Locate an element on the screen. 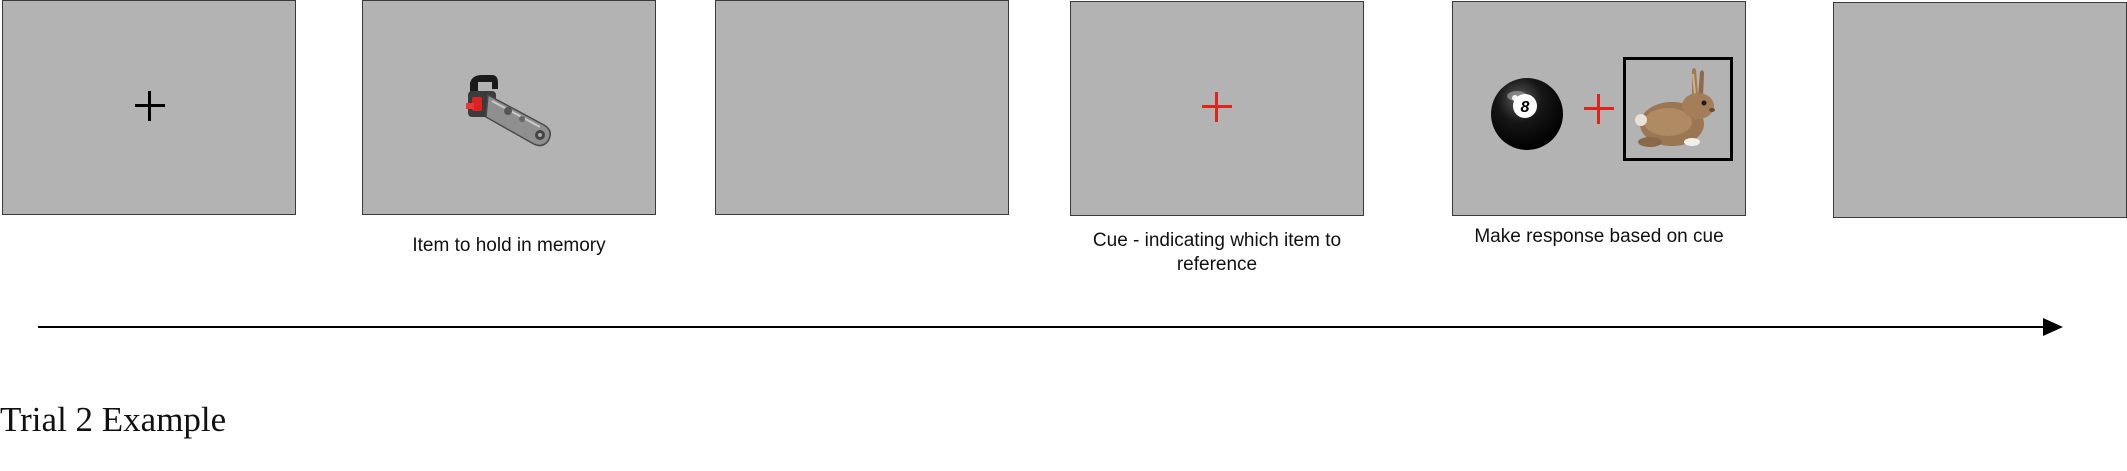 The height and width of the screenshot is (471, 2127). caption-memory-item: Item to hold in memory is located at coordinates (509, 245).